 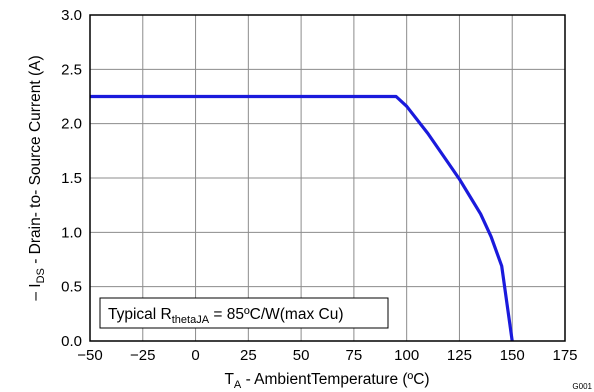 What do you see at coordinates (326, 381) in the screenshot?
I see `x-axis-label: TA - AmbientTemperature (ºC)` at bounding box center [326, 381].